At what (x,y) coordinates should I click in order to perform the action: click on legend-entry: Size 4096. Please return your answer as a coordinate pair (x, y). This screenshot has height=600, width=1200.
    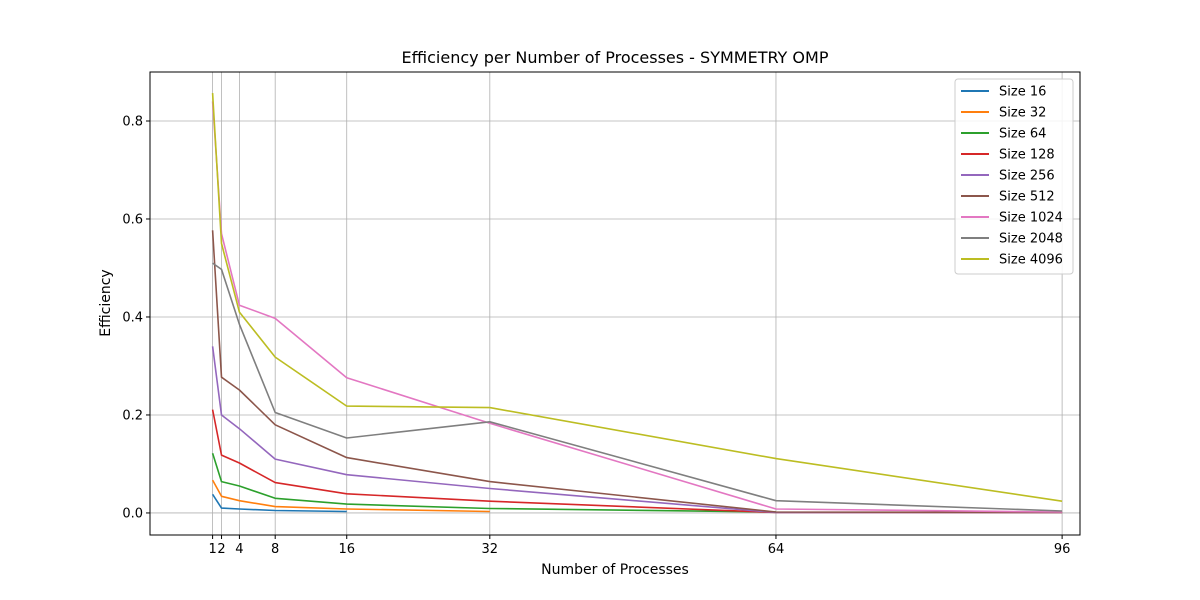
    Looking at the image, I should click on (1031, 260).